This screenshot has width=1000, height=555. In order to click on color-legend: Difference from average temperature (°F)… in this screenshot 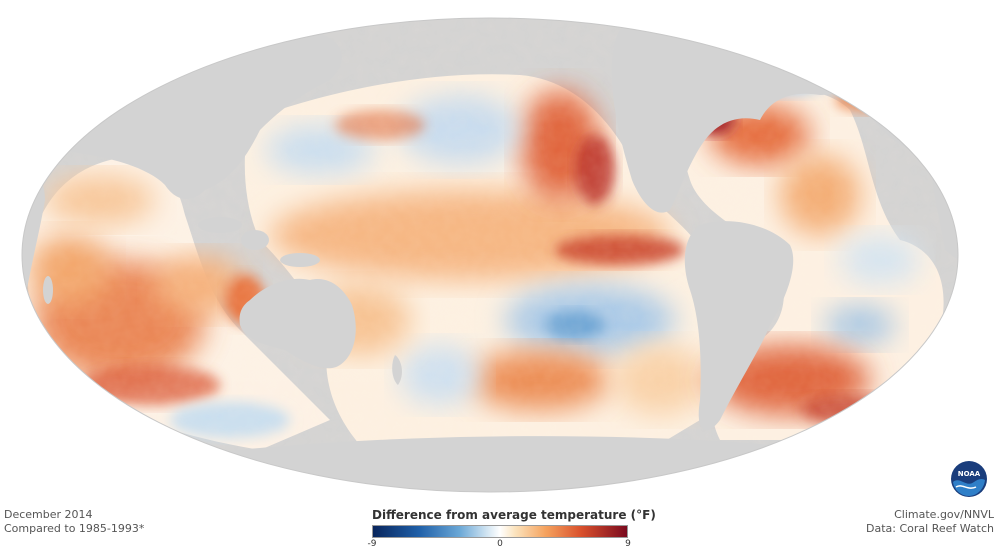, I will do `click(512, 530)`.